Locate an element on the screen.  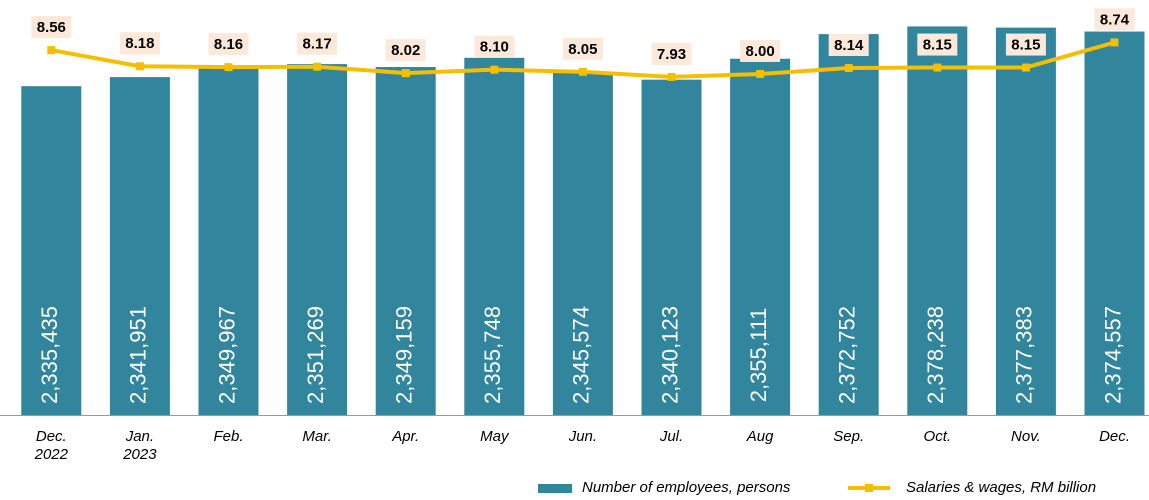
line-value-label: 8.56 is located at coordinates (51, 27).